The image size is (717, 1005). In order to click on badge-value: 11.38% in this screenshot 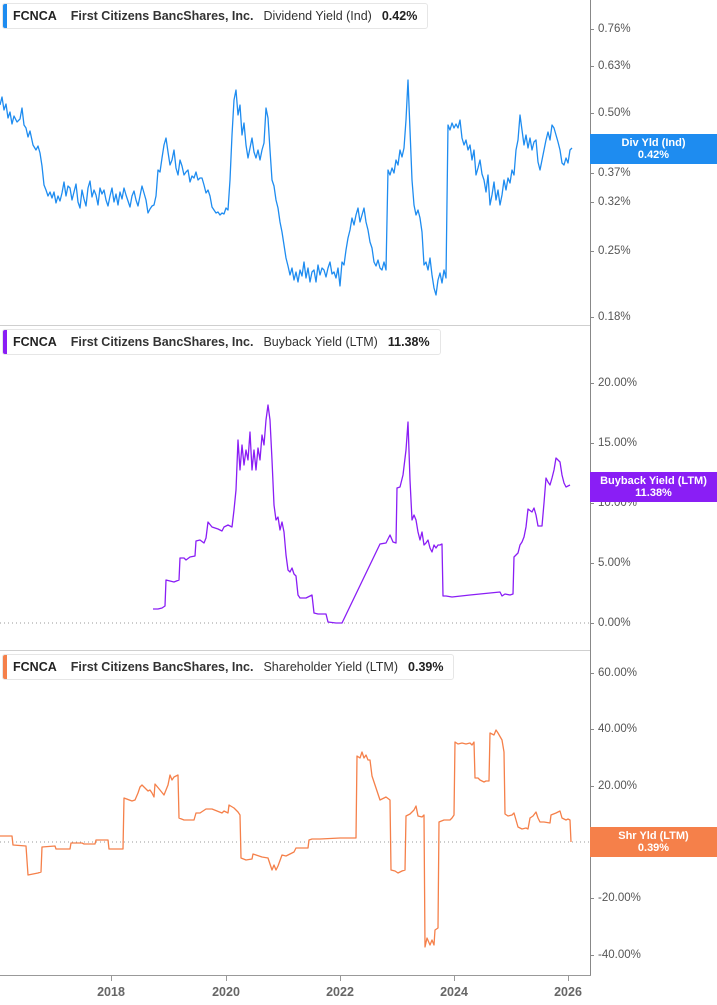, I will do `click(653, 493)`.